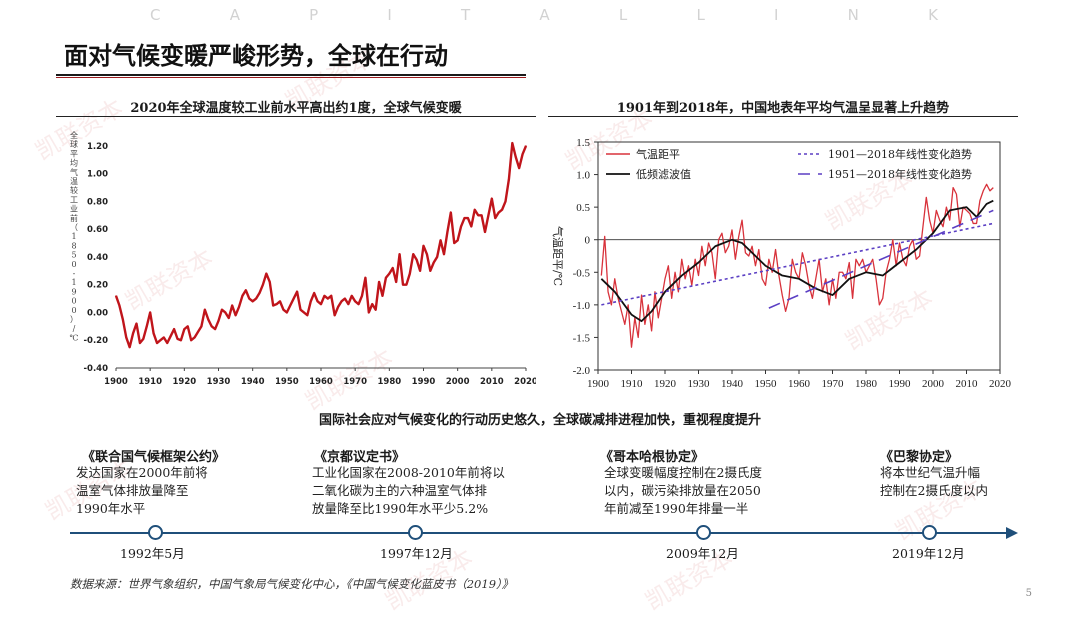 The width and height of the screenshot is (1080, 617). What do you see at coordinates (676, 508) in the screenshot?
I see `desc-line: 年前减至1990年排量一半` at bounding box center [676, 508].